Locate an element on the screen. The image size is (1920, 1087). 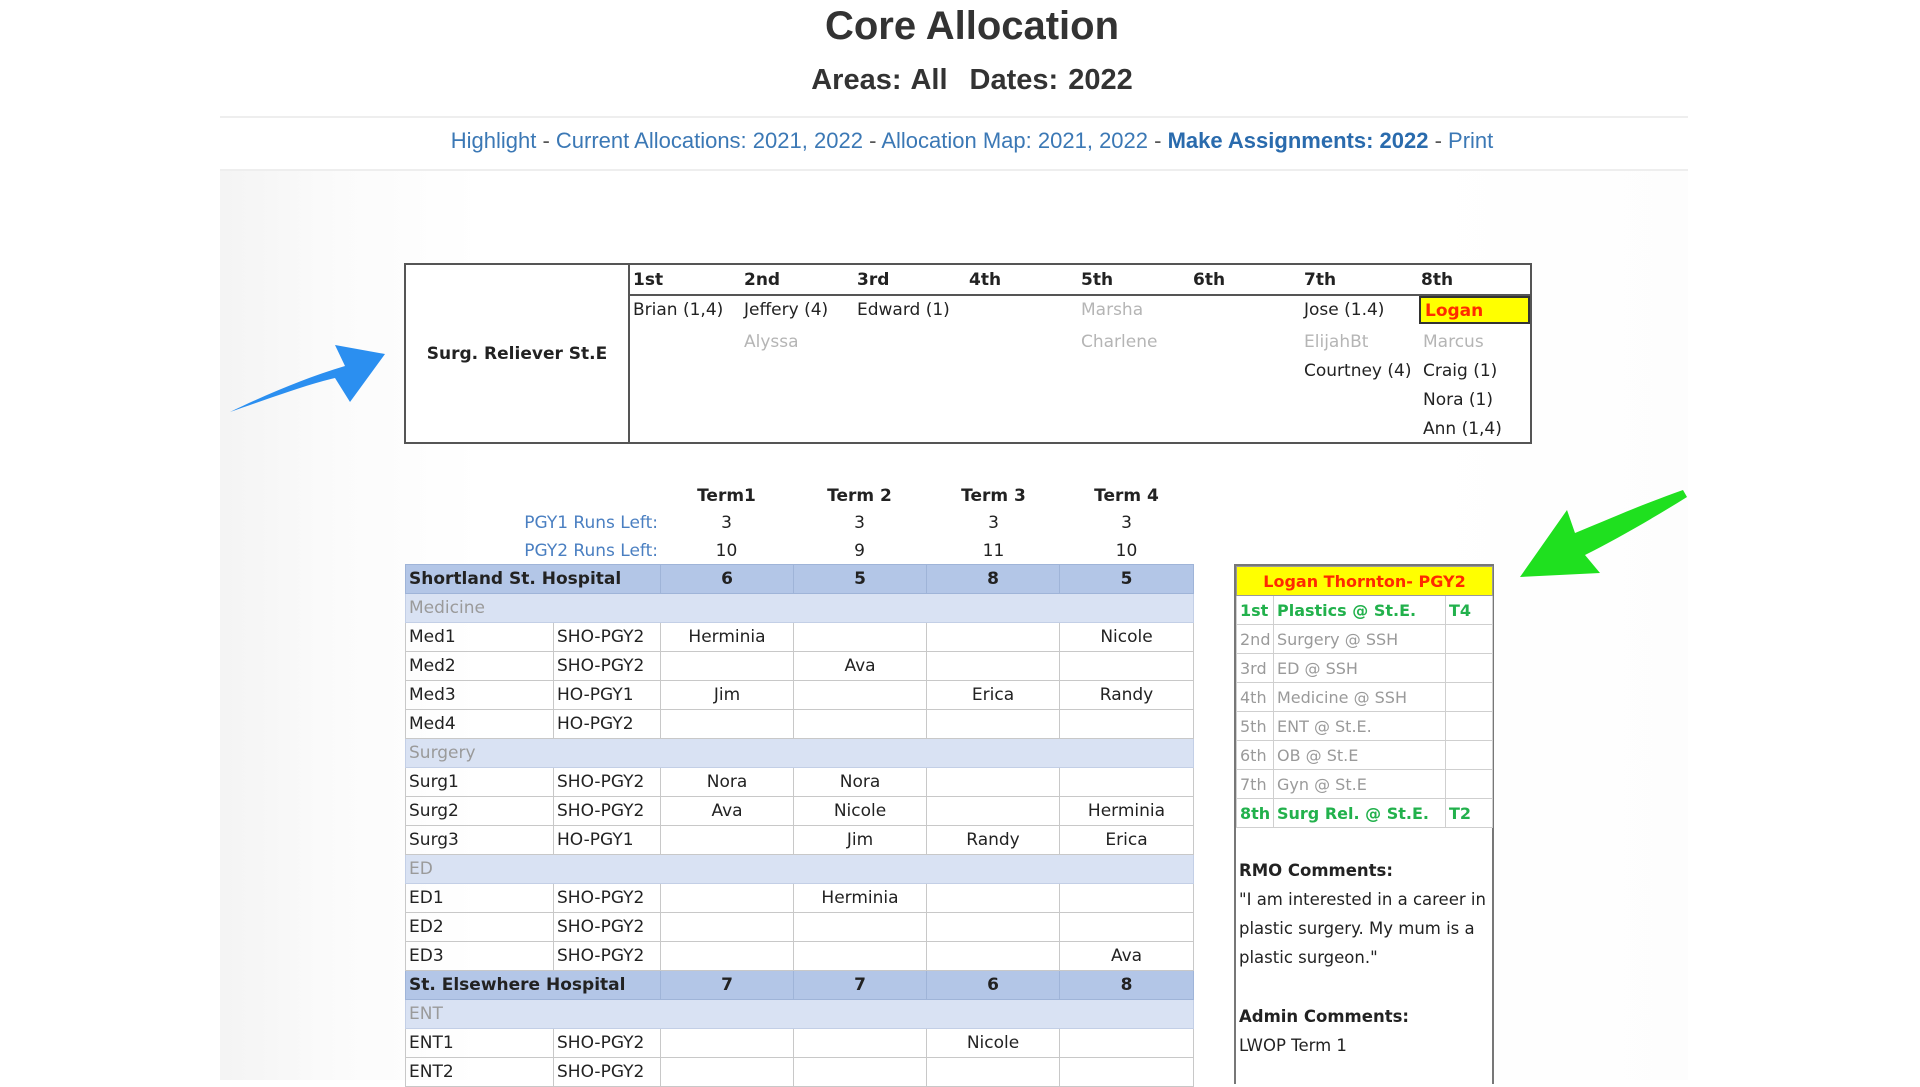
reliever-header-row: 1st 2nd 3rd 4th 5th 6th 7th 8th is located at coordinates (1080, 280).